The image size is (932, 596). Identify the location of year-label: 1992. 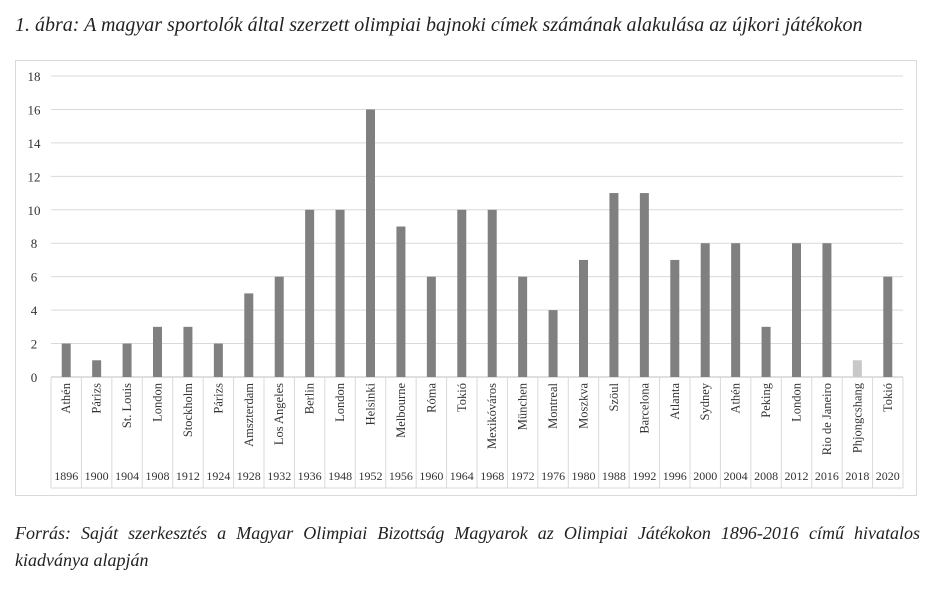
(644, 476).